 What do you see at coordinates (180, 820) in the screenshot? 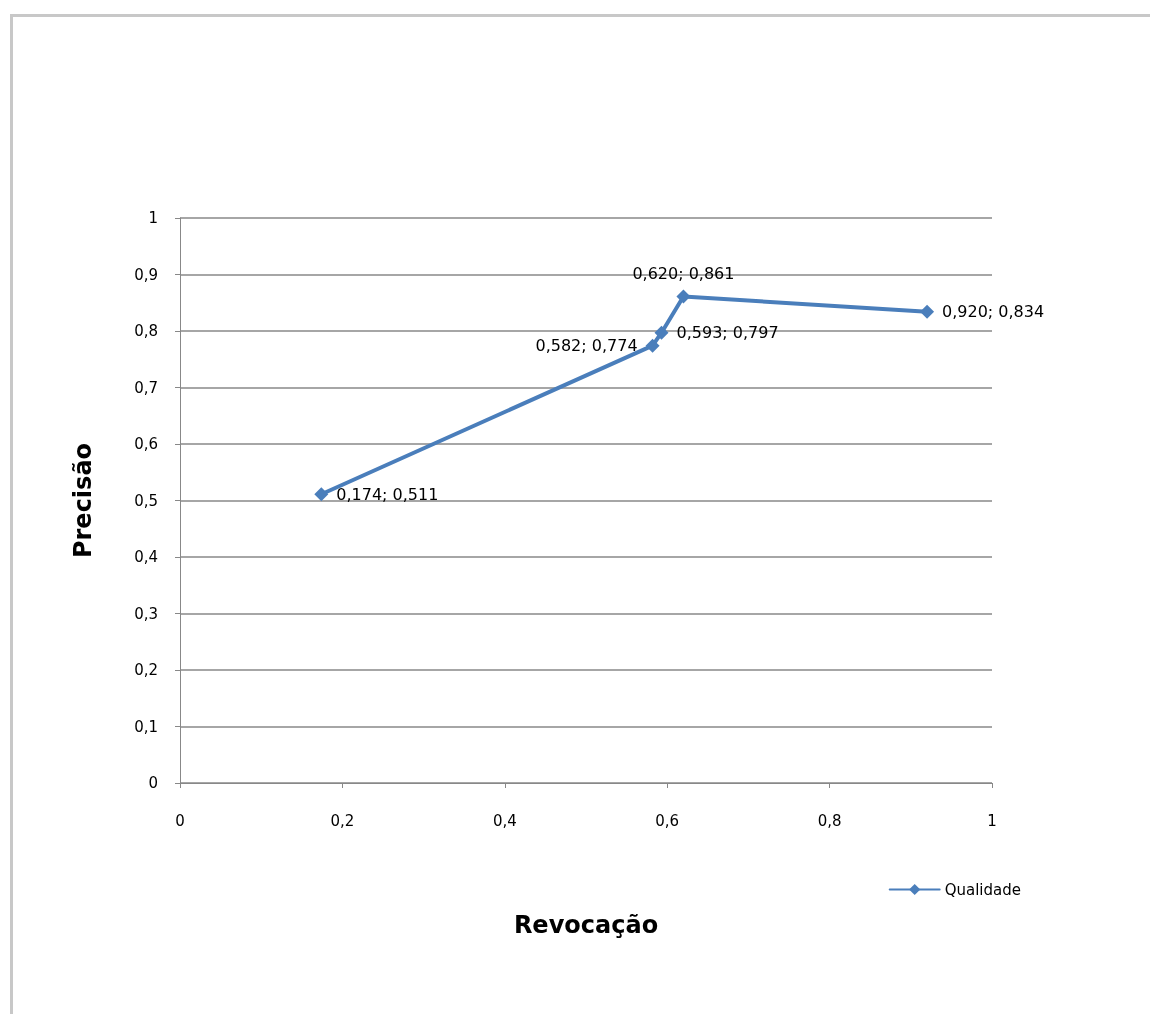
I see `x-tick-label: 0` at bounding box center [180, 820].